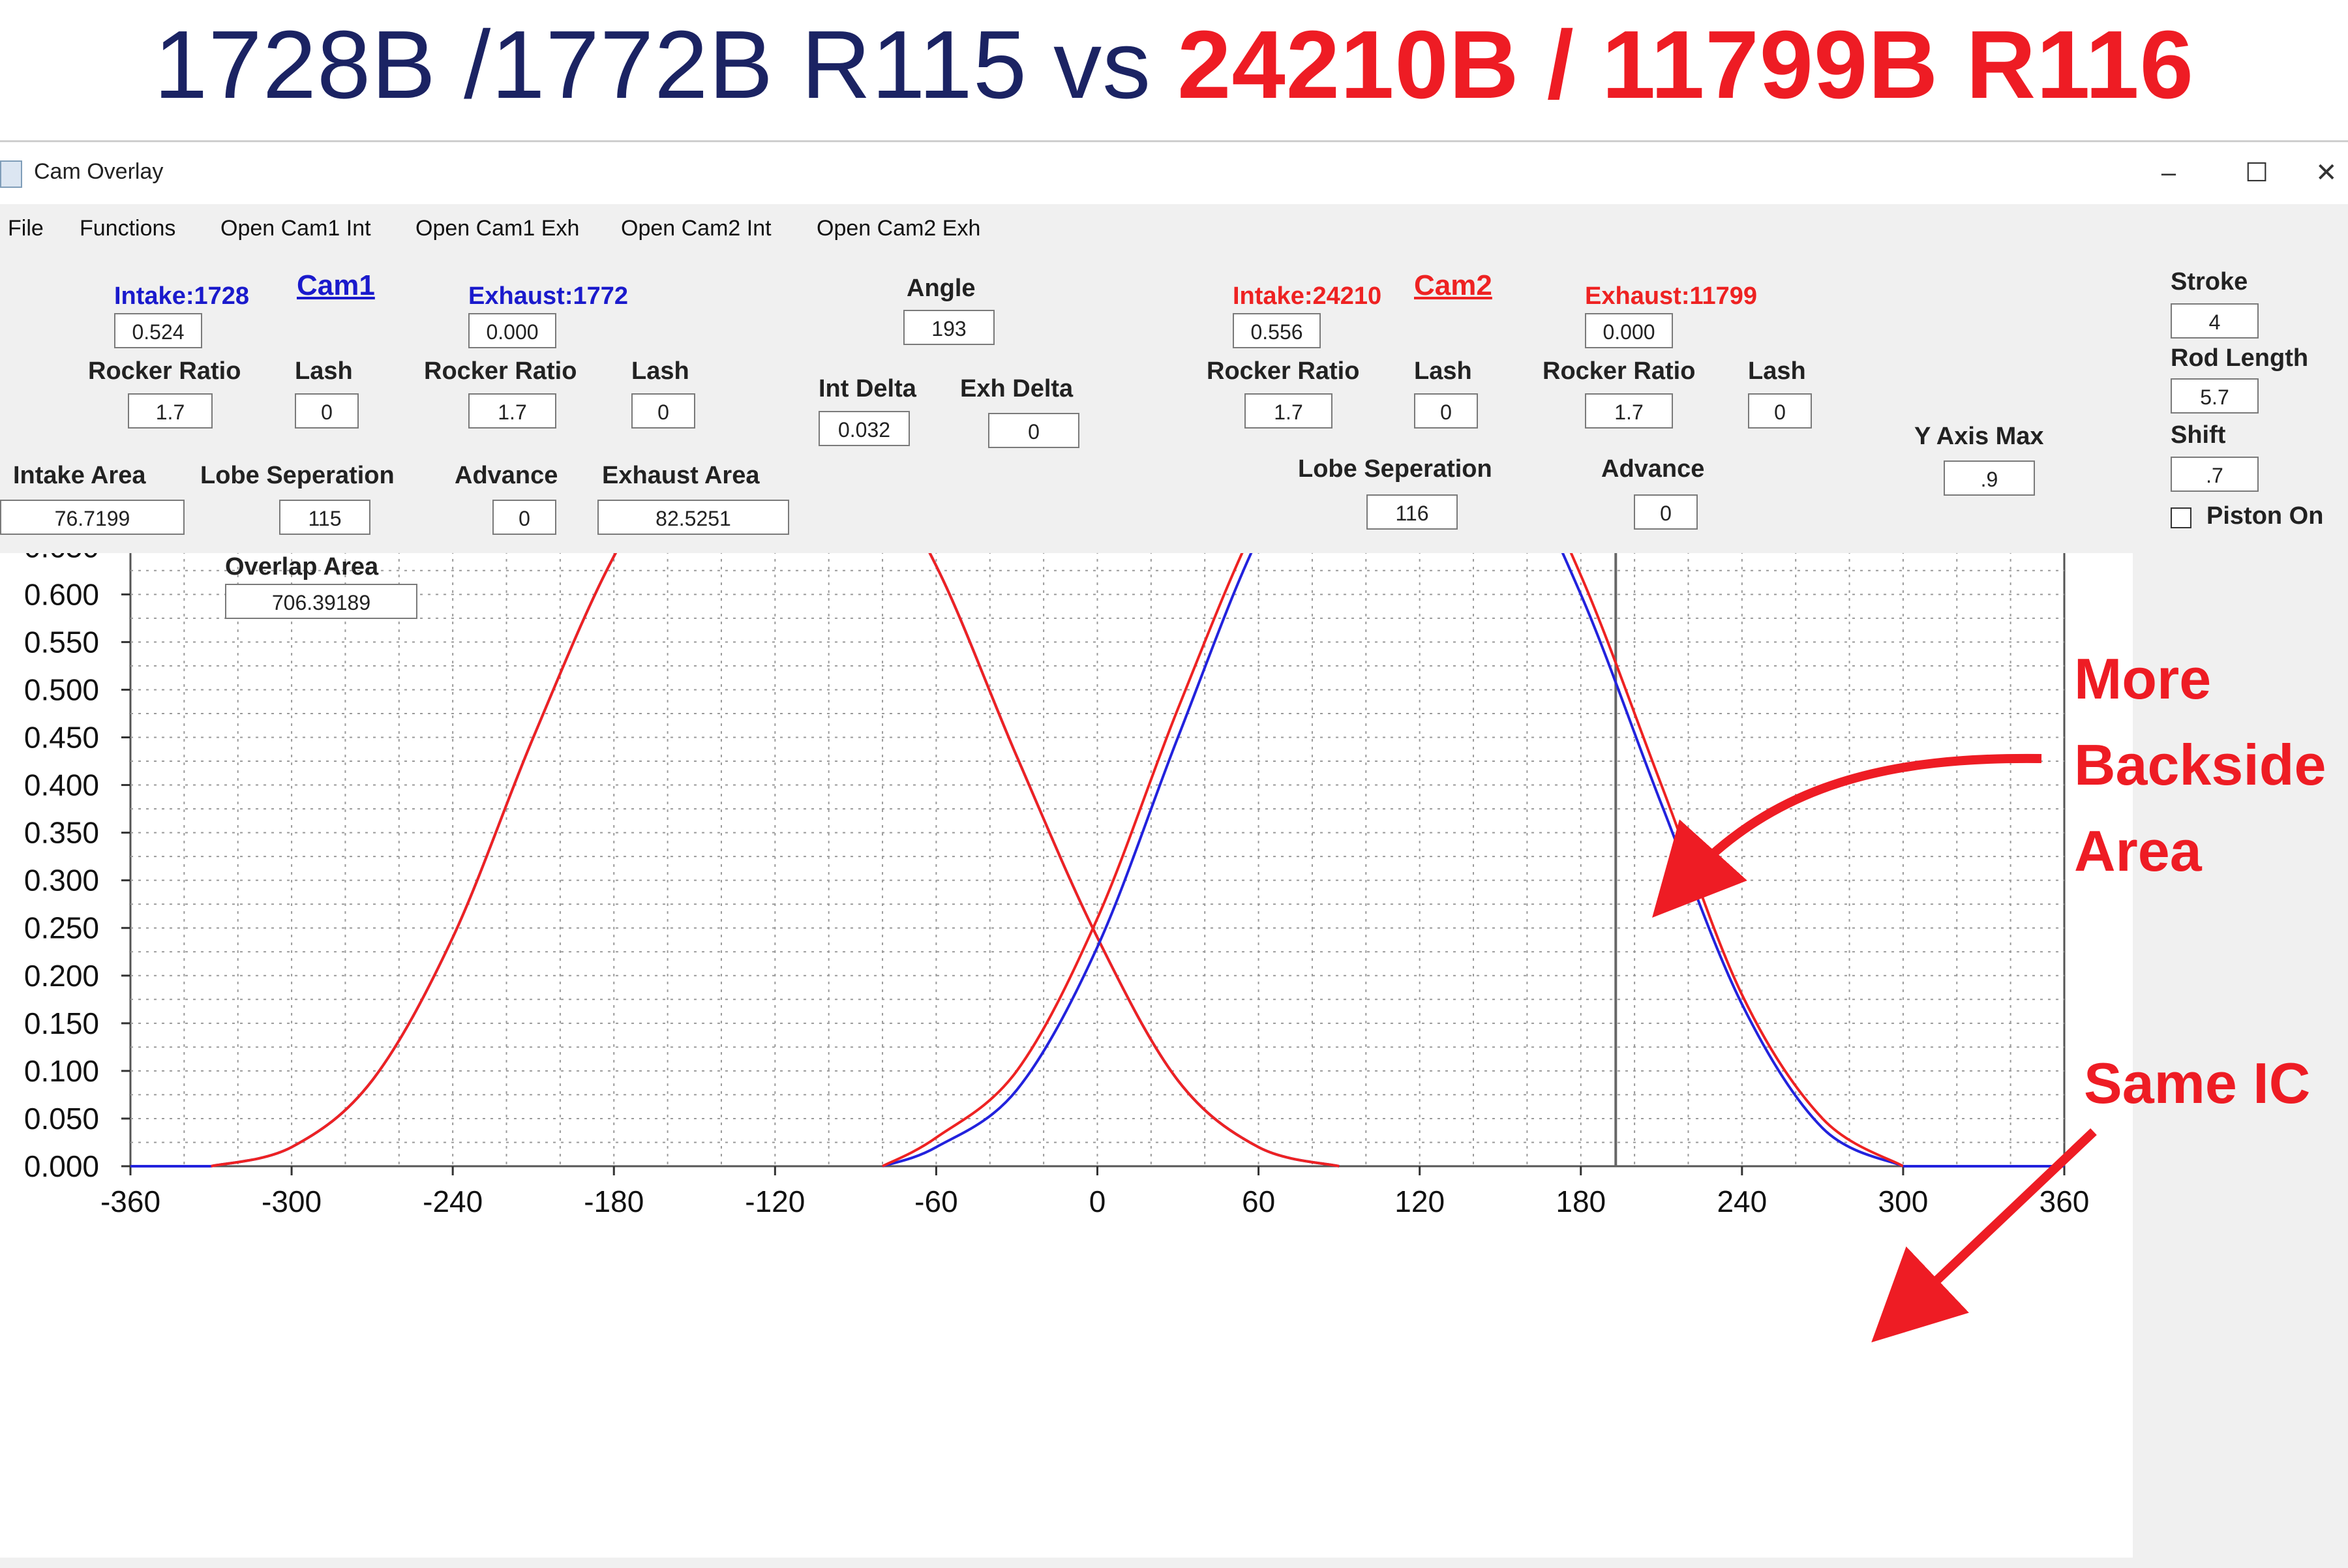  Describe the element at coordinates (2215, 396) in the screenshot. I see `rod-length-field: 5.7` at that location.